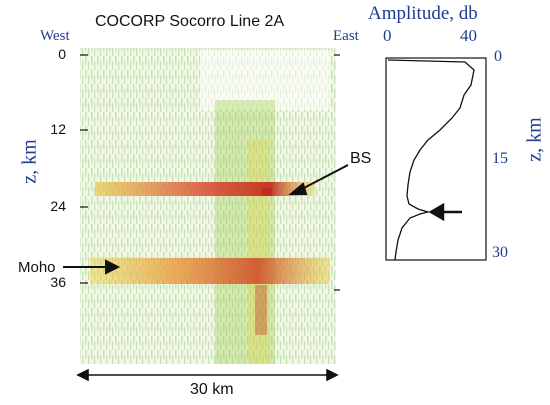  Describe the element at coordinates (431, 160) in the screenshot. I see `amplitude-curve` at that location.